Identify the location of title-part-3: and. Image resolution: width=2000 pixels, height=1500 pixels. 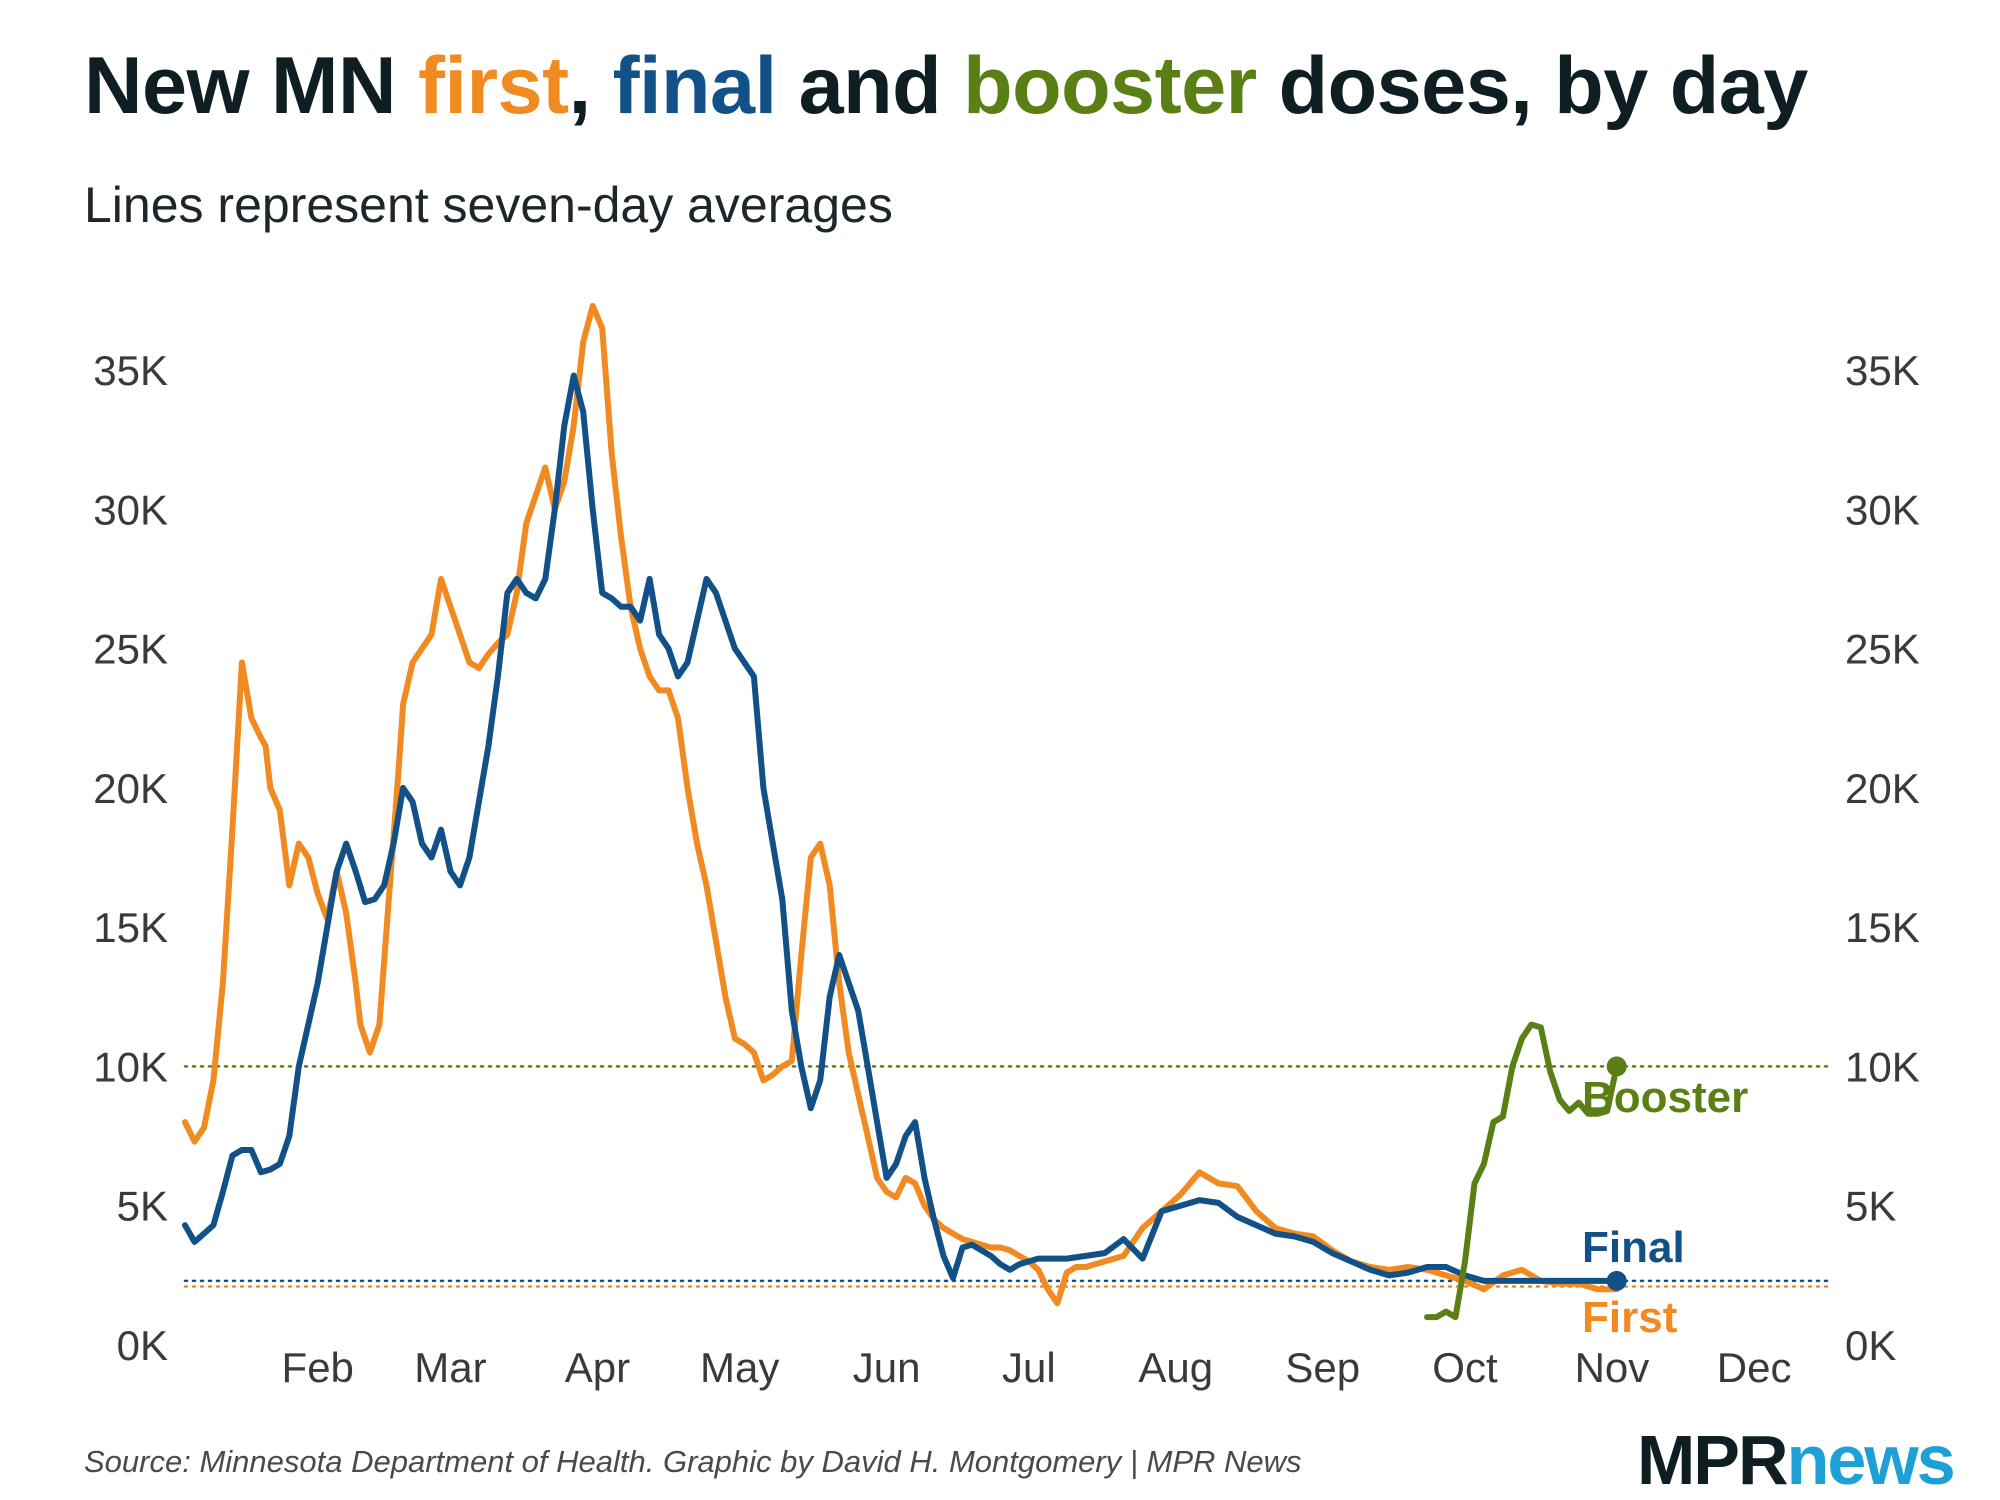
(870, 86).